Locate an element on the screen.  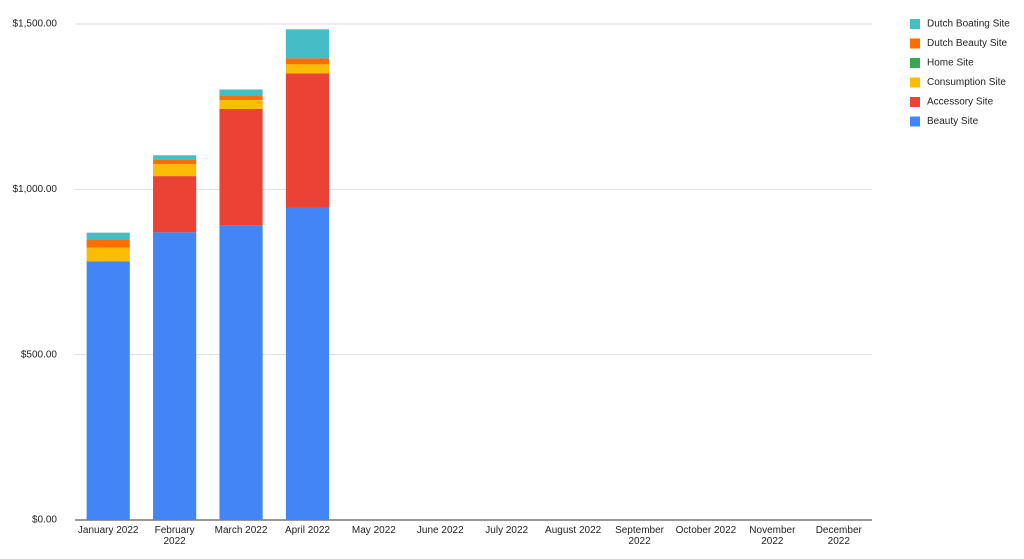
x-tick-label: October 2022 is located at coordinates (706, 530).